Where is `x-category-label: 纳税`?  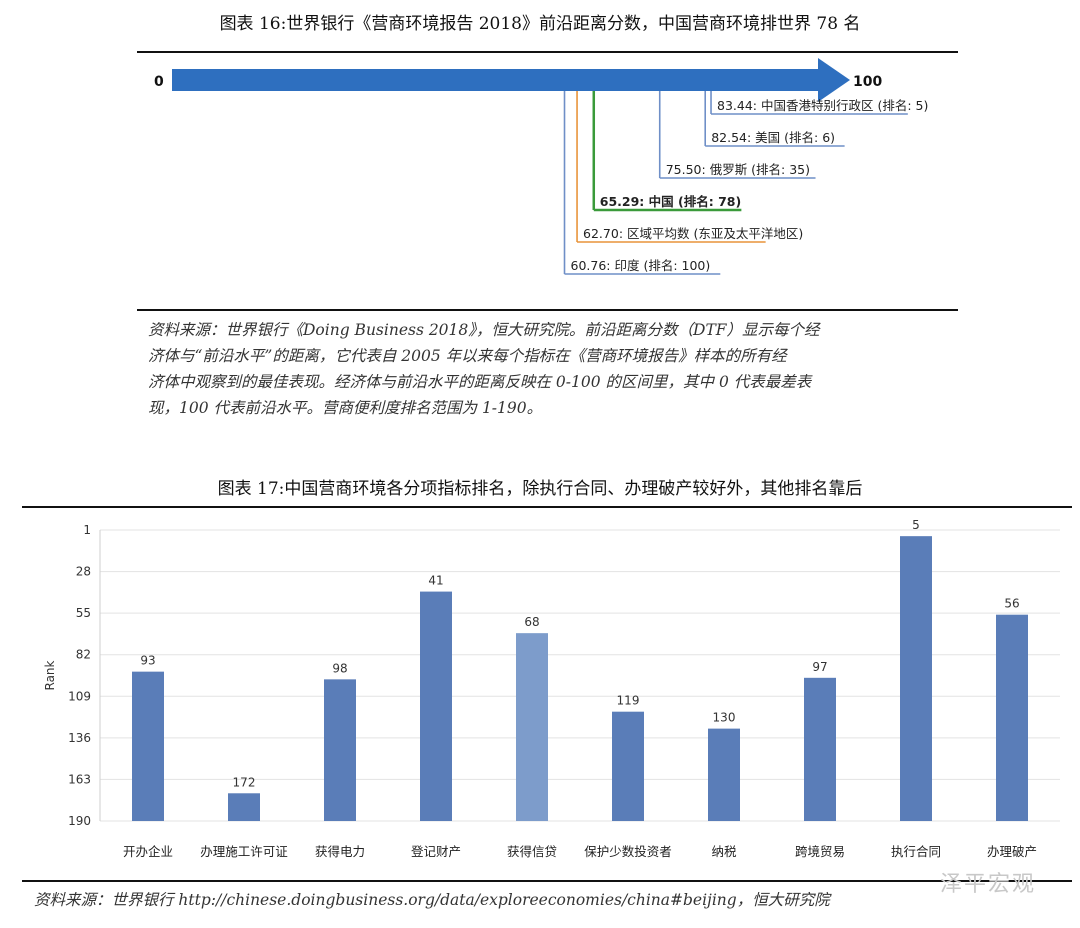
x-category-label: 纳税 is located at coordinates (724, 851).